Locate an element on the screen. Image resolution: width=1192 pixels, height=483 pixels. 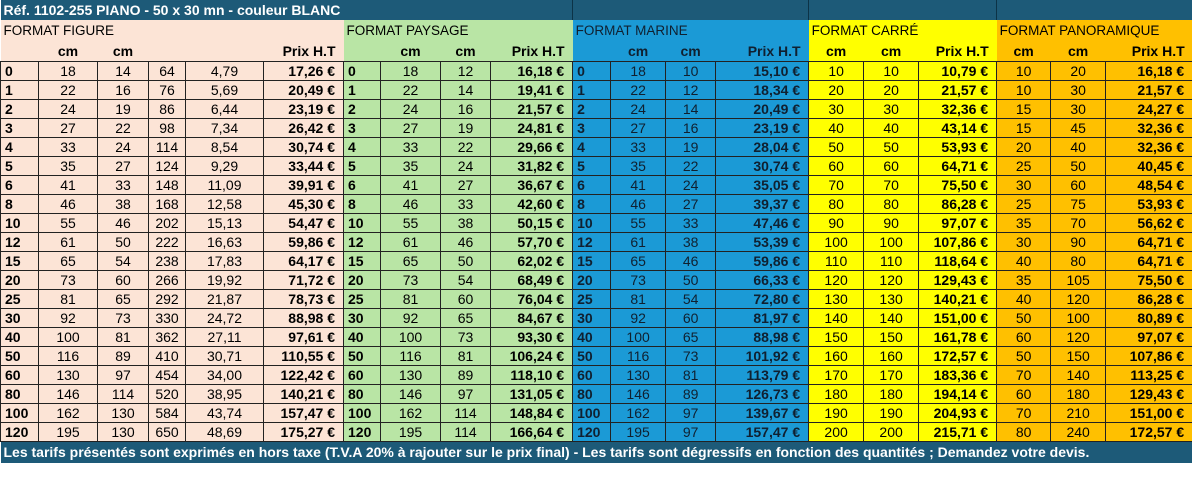
marine-cell: 55 is located at coordinates (638, 222).